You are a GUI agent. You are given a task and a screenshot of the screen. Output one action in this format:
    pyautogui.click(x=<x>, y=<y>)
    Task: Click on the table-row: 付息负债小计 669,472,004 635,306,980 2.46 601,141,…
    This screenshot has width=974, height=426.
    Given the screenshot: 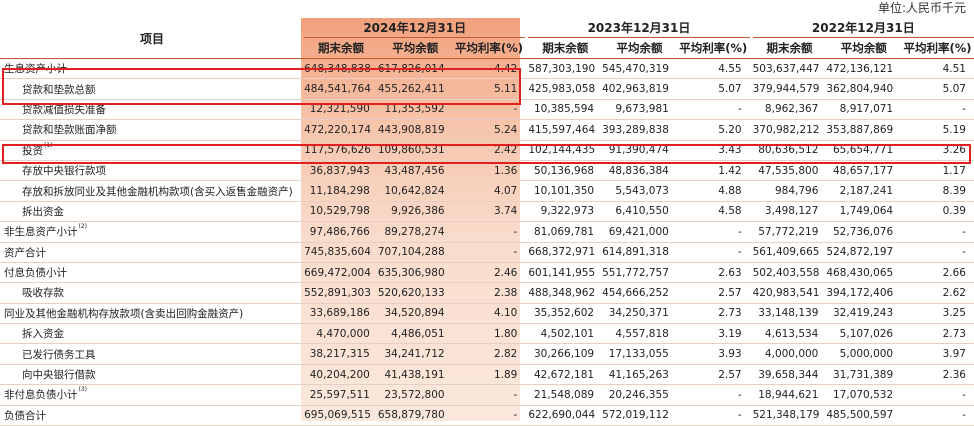 What is the action you would take?
    pyautogui.click(x=487, y=273)
    